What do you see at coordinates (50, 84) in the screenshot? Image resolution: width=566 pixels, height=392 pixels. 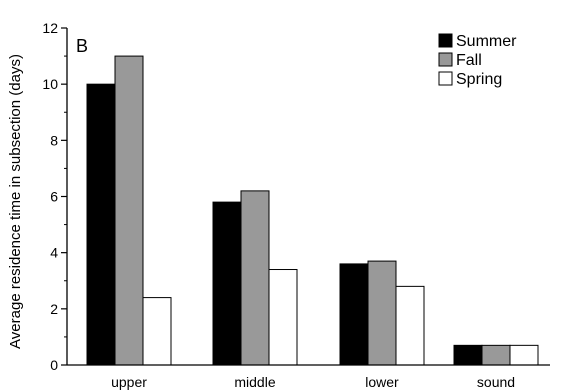 I see `y-tick-label: 10` at bounding box center [50, 84].